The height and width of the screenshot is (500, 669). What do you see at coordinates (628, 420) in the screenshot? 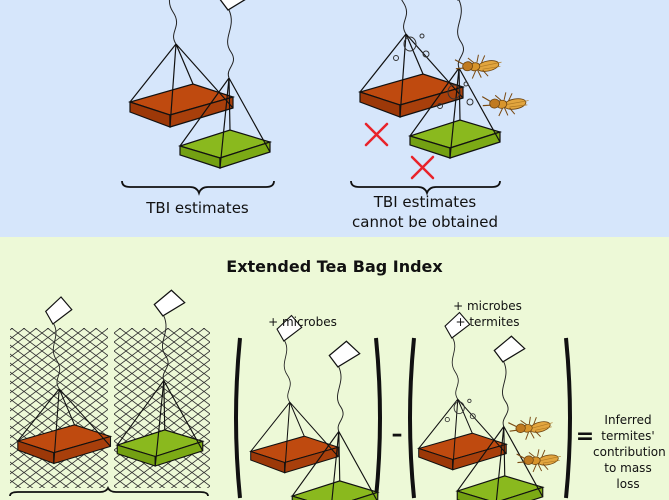
I see `result-line-1: Inferred` at bounding box center [628, 420].